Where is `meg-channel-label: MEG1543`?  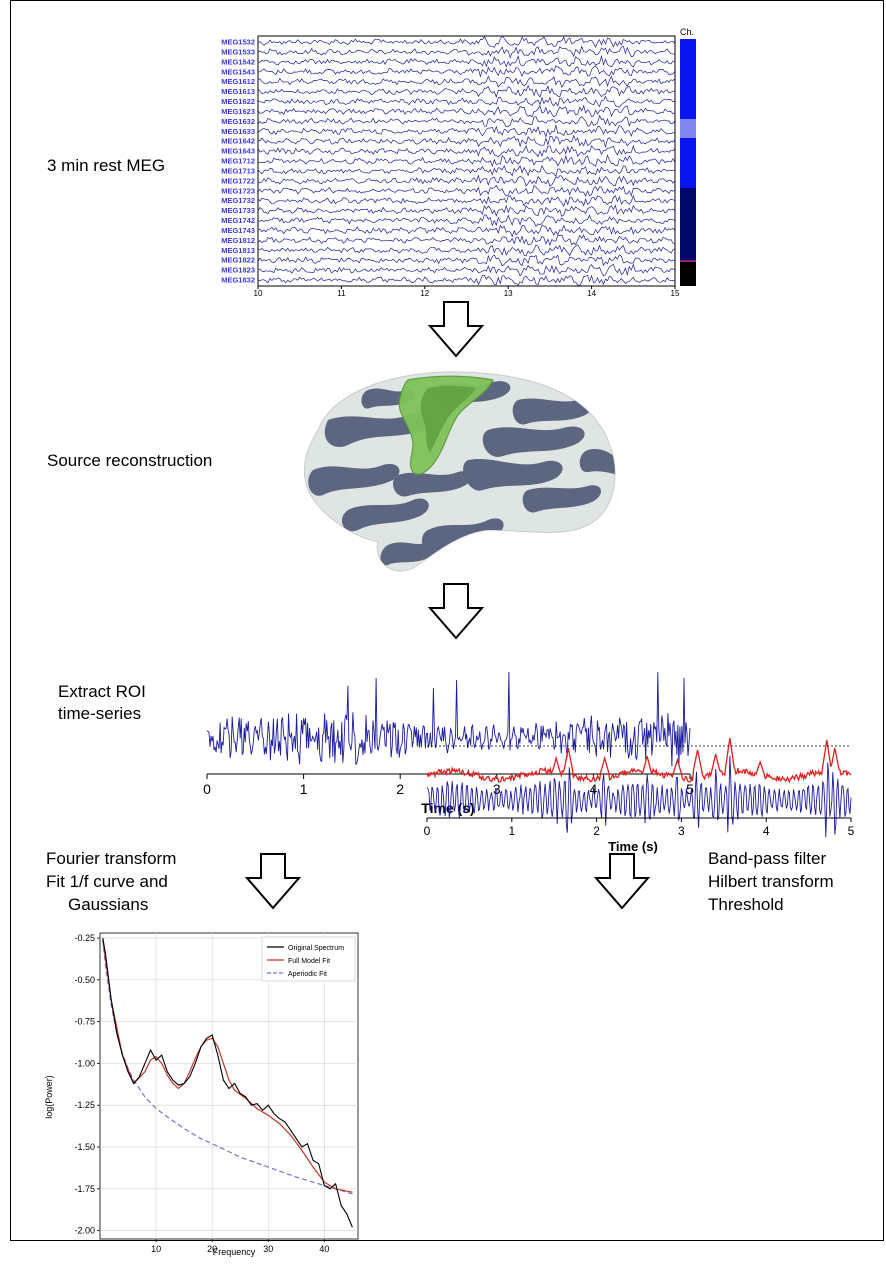
meg-channel-label: MEG1543 is located at coordinates (238, 71).